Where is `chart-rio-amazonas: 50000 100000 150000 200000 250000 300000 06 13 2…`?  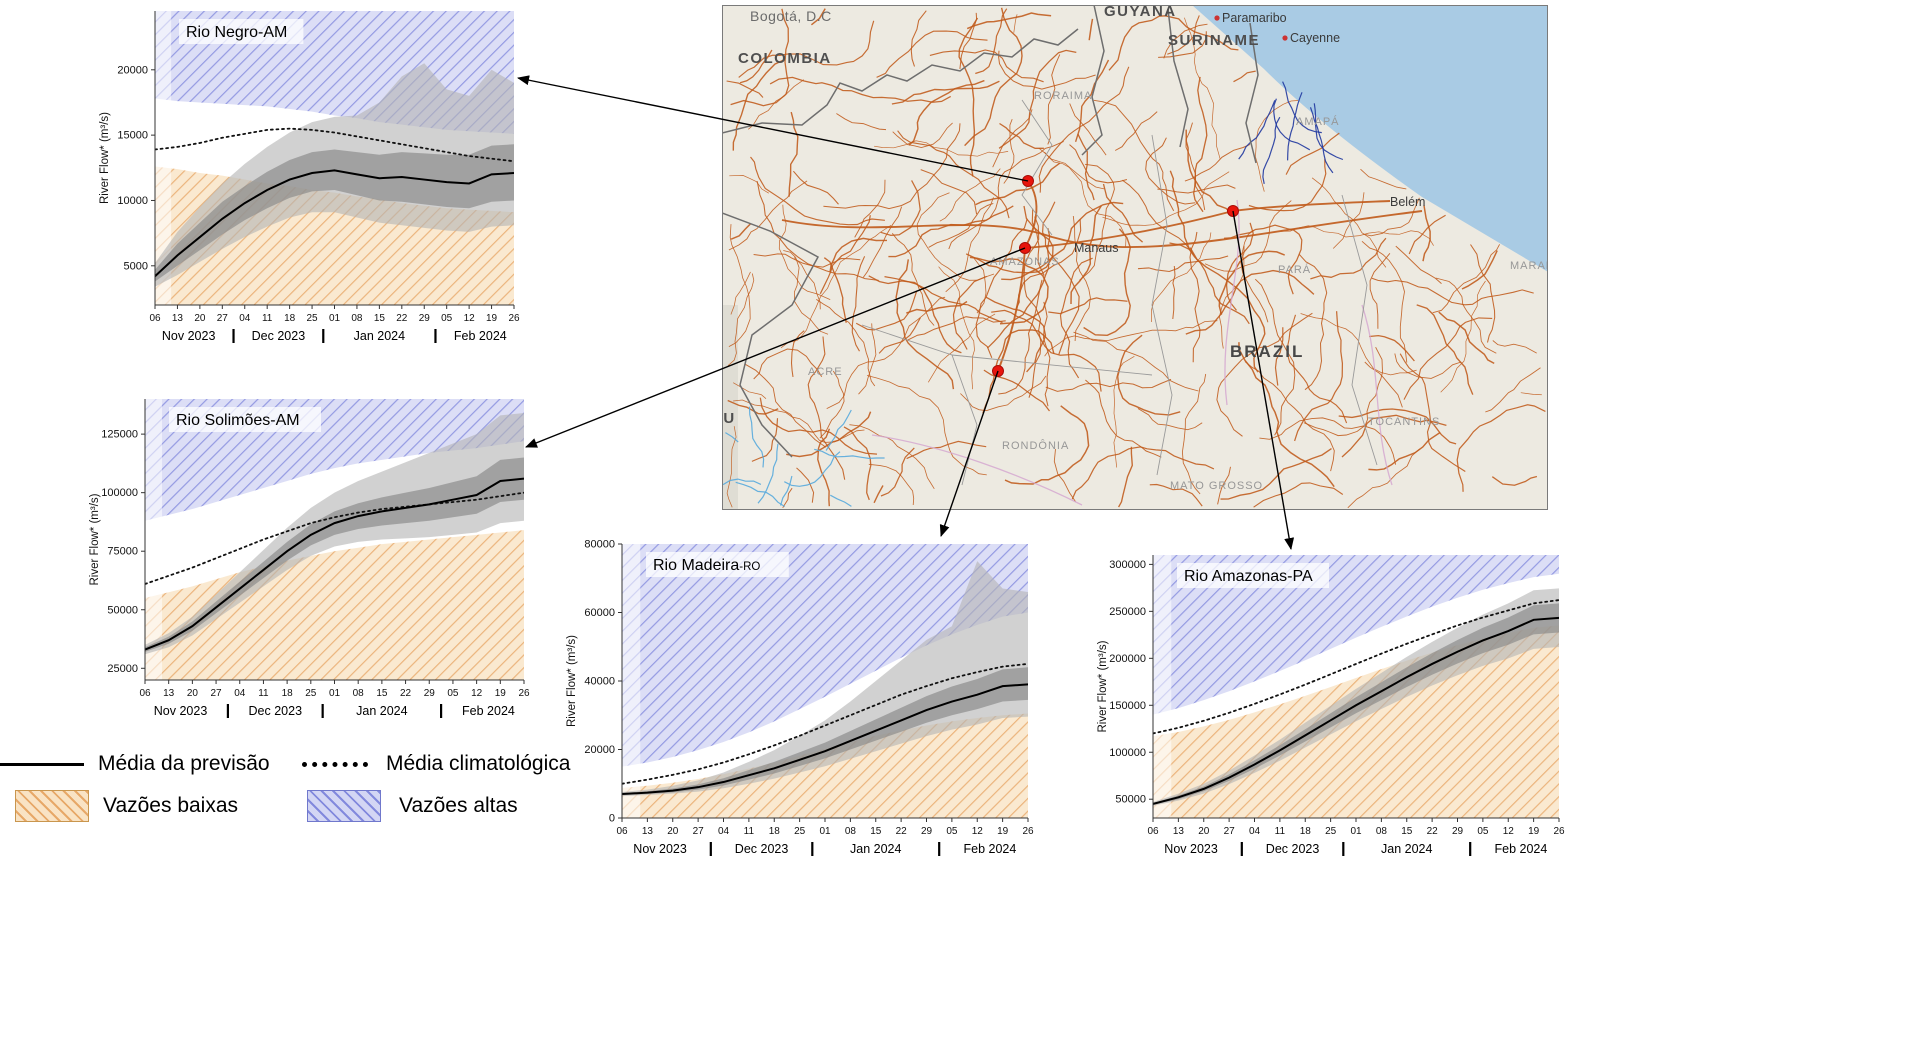 chart-rio-amazonas: 50000 100000 150000 200000 250000 300000 06 13 2… is located at coordinates (1329, 706).